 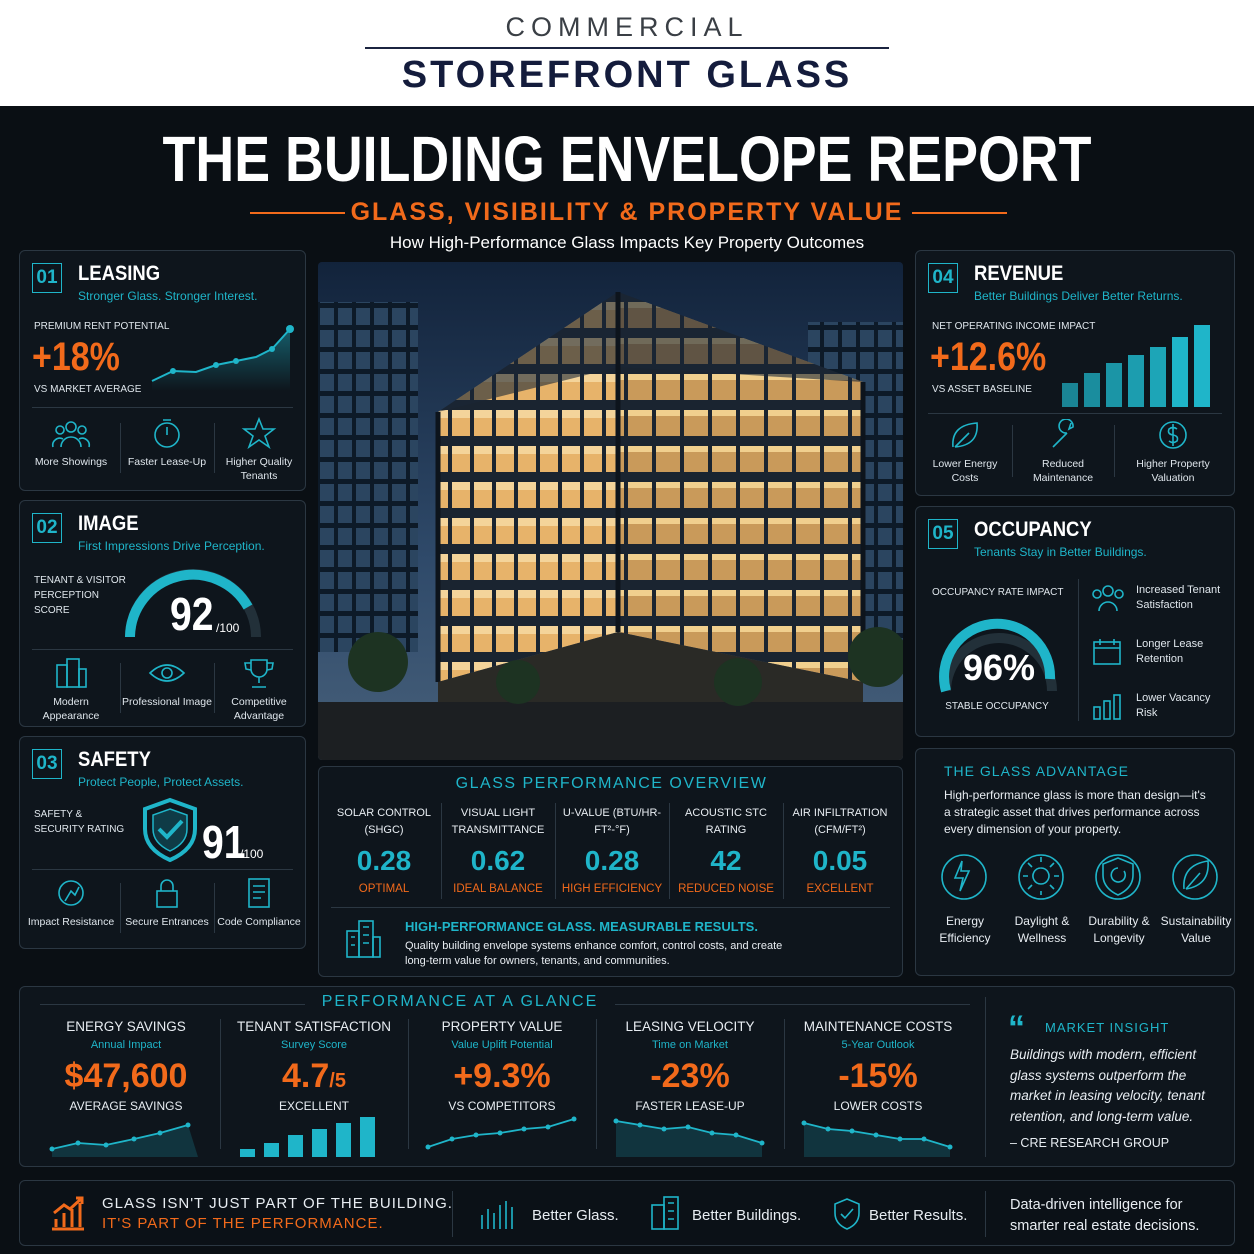 What do you see at coordinates (337, 1081) in the screenshot?
I see `glance-unit: /5` at bounding box center [337, 1081].